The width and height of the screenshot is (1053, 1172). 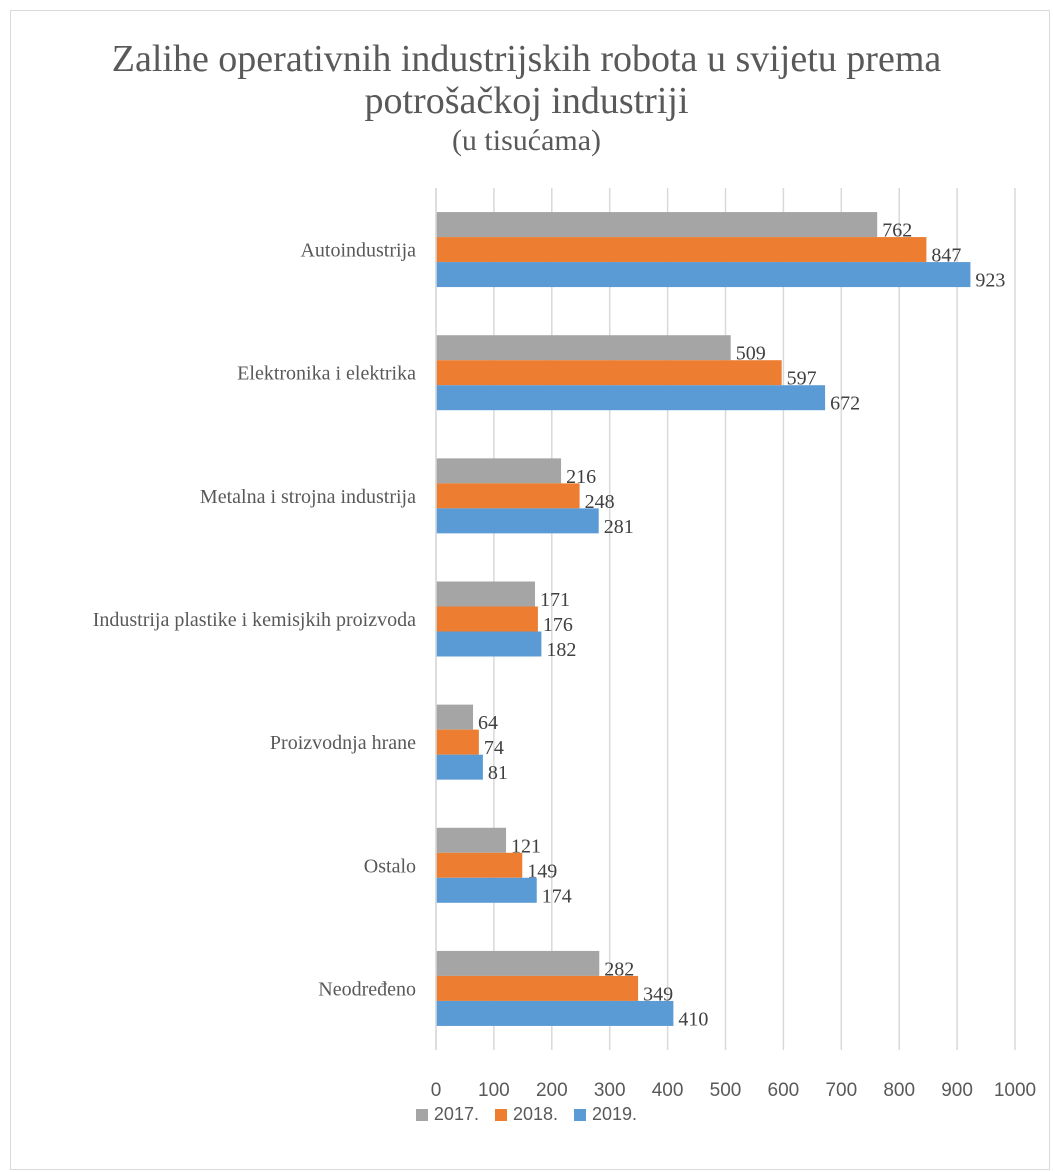 I want to click on category-label: Autoindustrija, so click(x=358, y=251).